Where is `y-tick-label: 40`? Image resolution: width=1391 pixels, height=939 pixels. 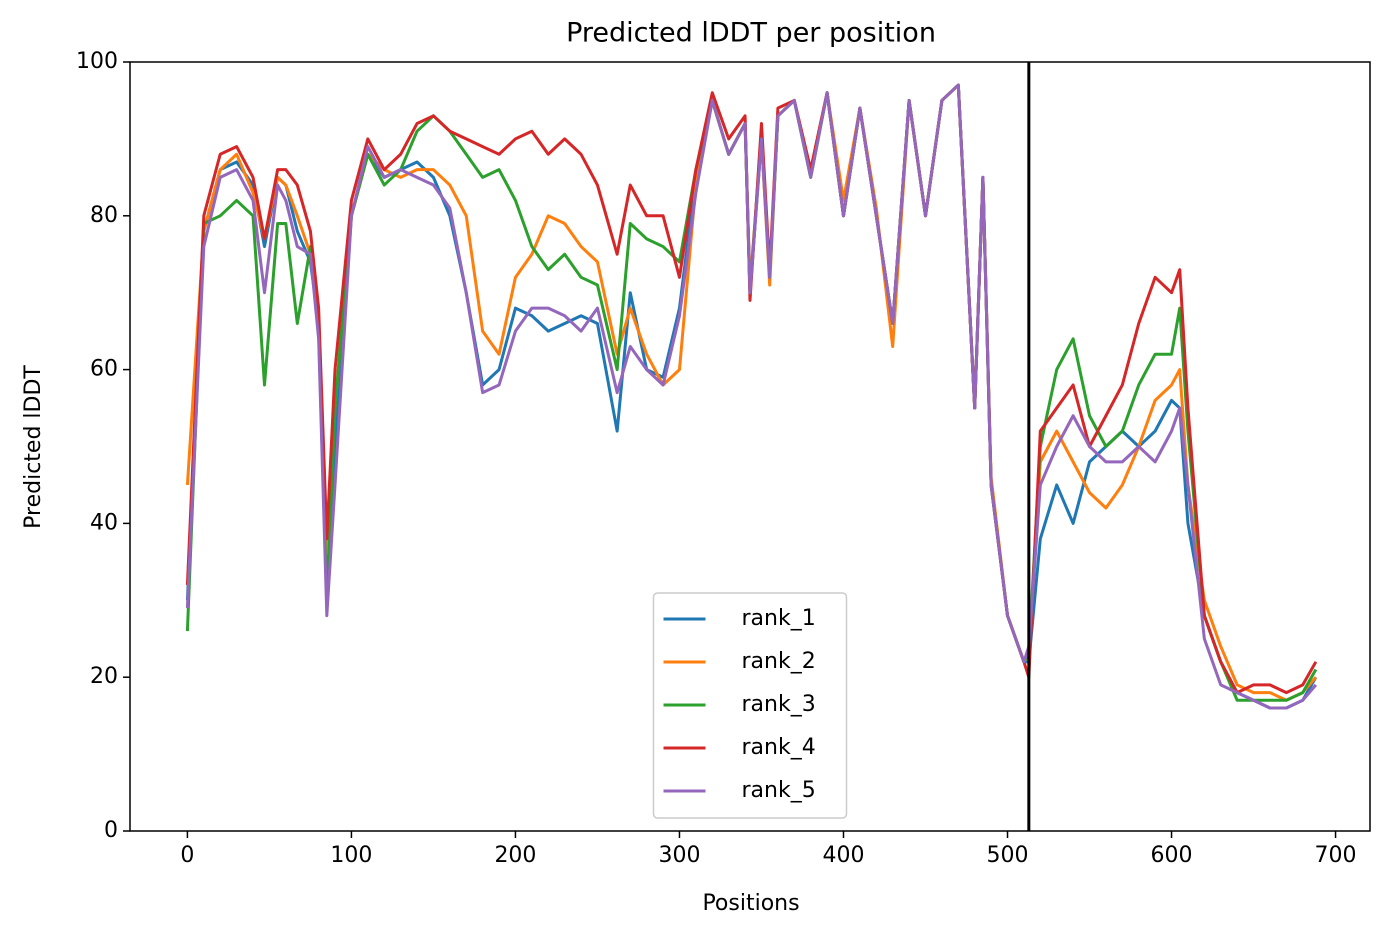
y-tick-label: 40 is located at coordinates (104, 522).